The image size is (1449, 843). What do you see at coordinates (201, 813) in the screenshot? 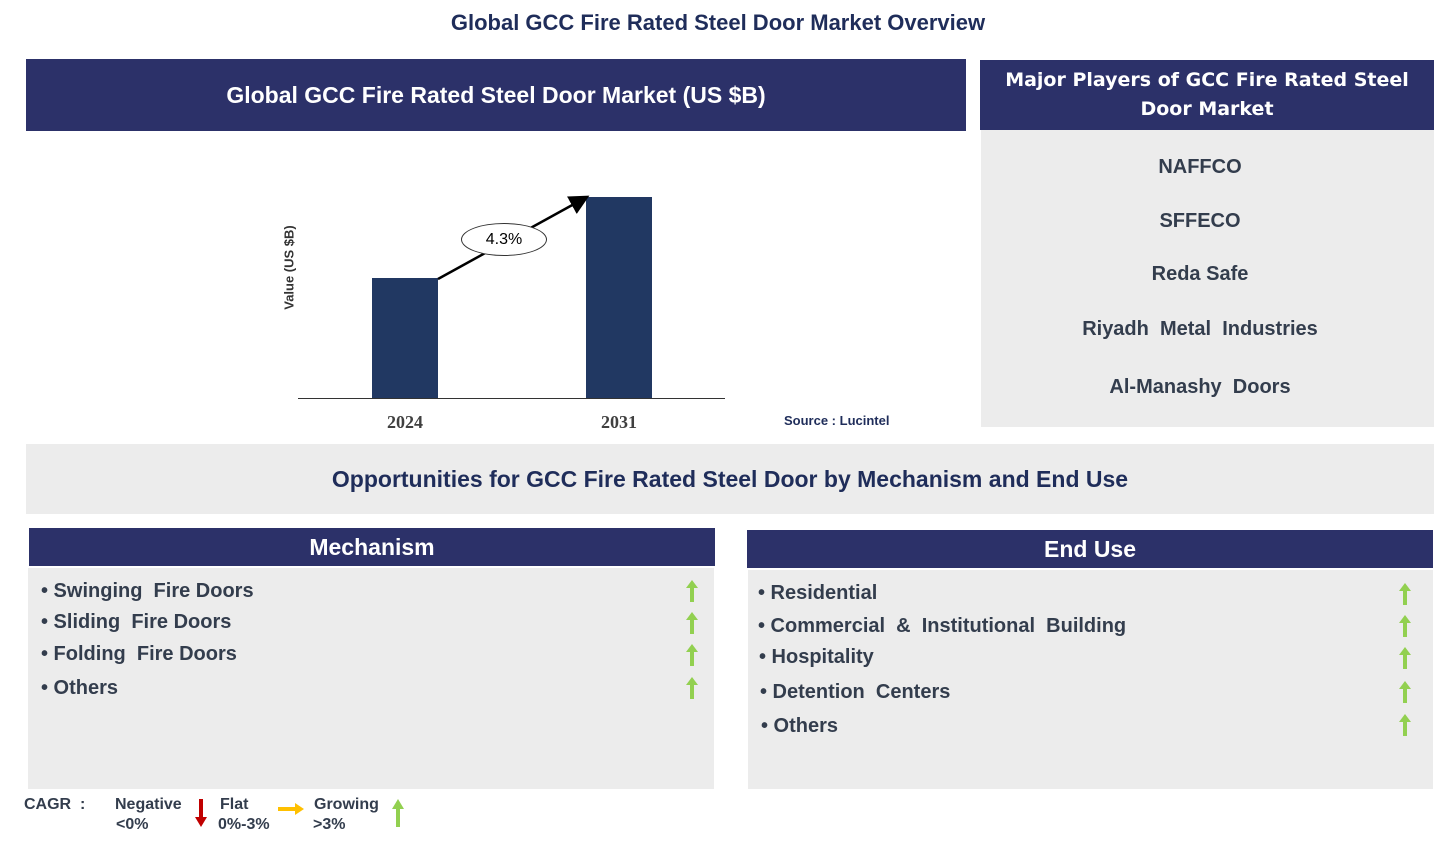
I see `negative-arrow-icon` at bounding box center [201, 813].